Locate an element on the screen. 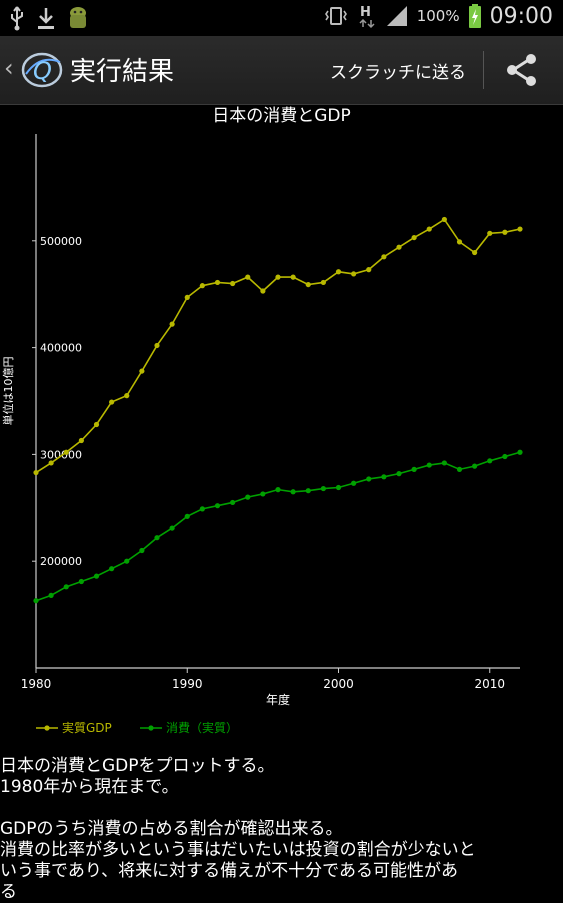  network-type-label: H is located at coordinates (365, 12).